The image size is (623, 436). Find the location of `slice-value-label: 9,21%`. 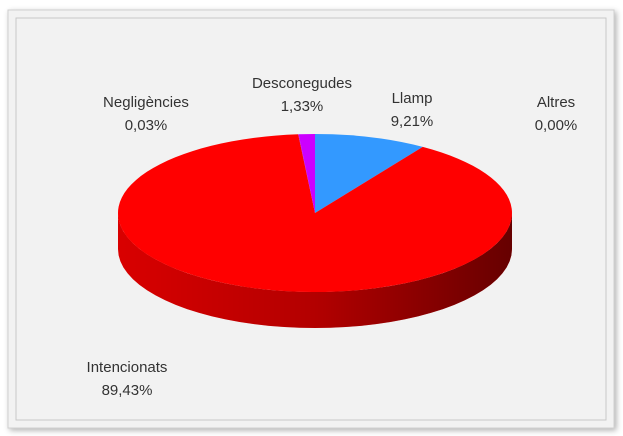

slice-value-label: 9,21% is located at coordinates (412, 121).